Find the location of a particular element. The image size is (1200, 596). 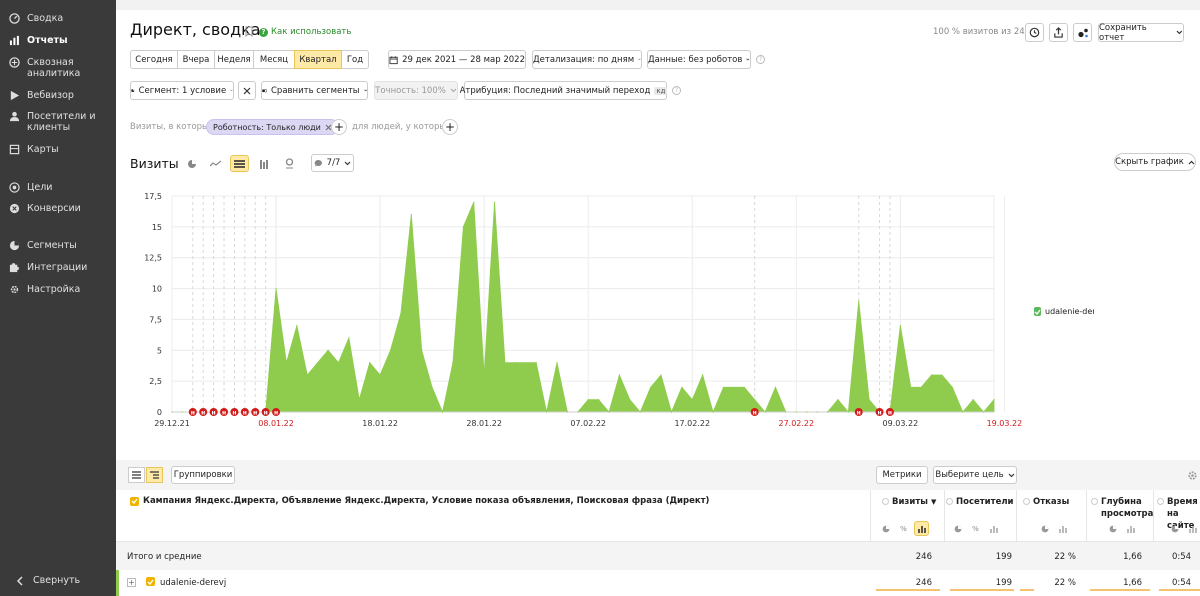

attribution-dropdown: Атрибуция: Последний значимый переход кд is located at coordinates (564, 90).